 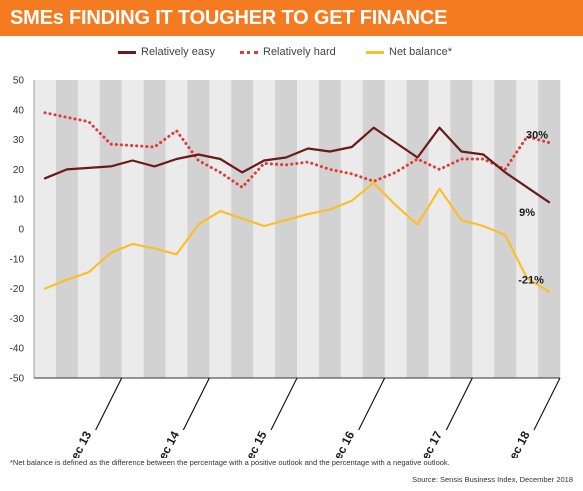 I want to click on y-tick-label: -50, so click(x=17, y=379).